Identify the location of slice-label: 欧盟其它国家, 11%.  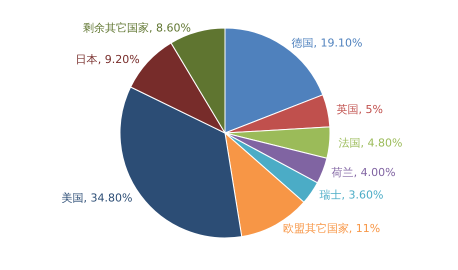
(331, 228).